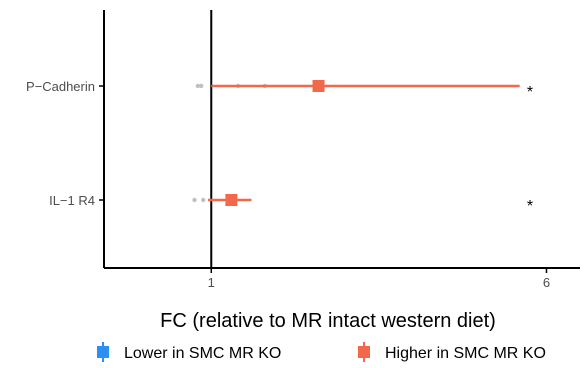 The image size is (586, 368). What do you see at coordinates (202, 353) in the screenshot?
I see `legend-label: Lower in SMC MR KO` at bounding box center [202, 353].